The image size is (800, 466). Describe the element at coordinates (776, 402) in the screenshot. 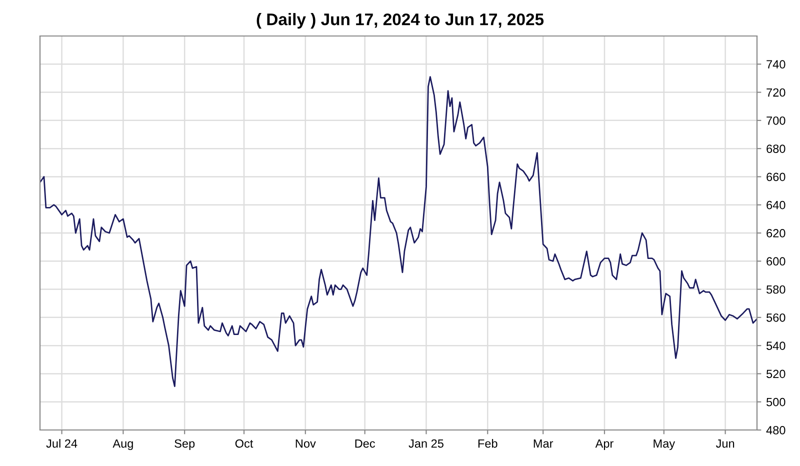

I see `y-tick-label: 500` at that location.